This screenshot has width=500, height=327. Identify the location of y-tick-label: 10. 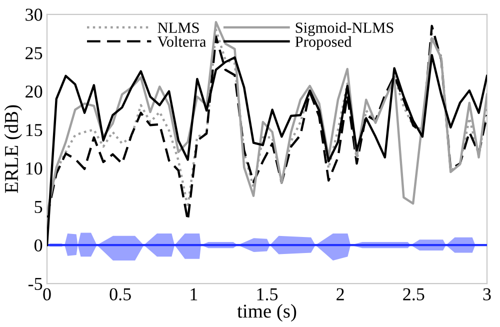
(34, 168).